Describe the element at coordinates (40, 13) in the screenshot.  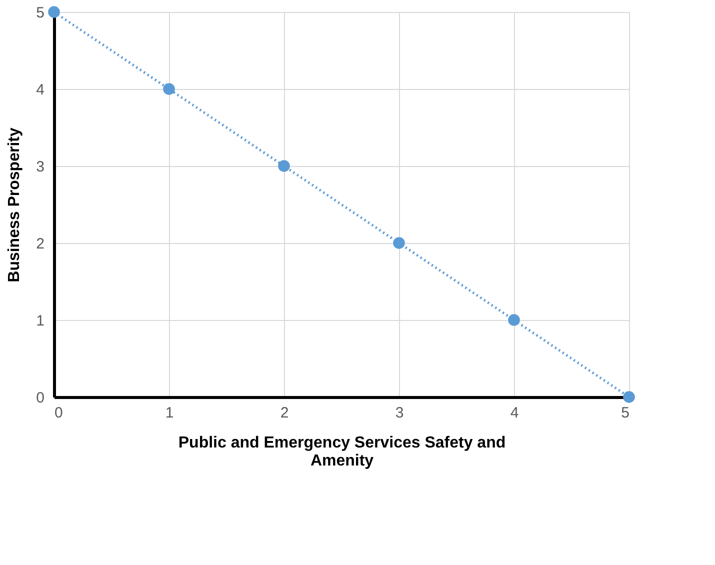
I see `y-tick-label: 5` at that location.